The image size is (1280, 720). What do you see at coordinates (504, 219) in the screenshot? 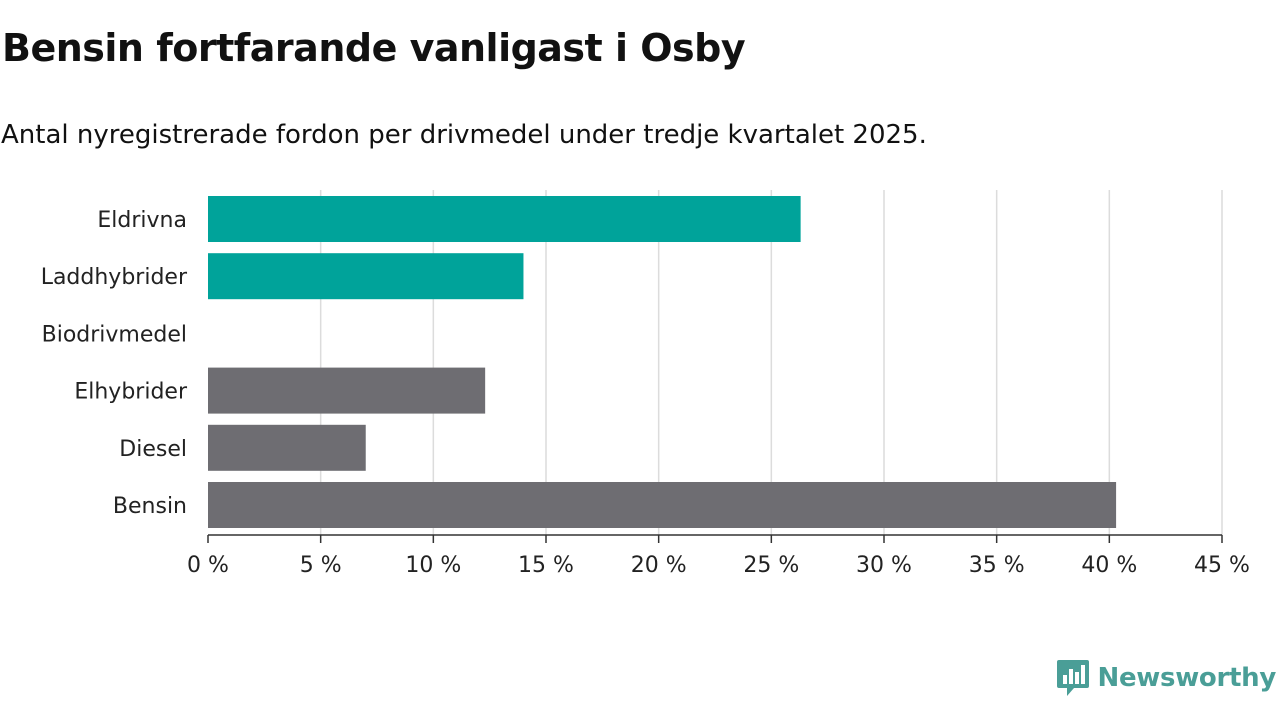
I see `bar-eldrivna` at bounding box center [504, 219].